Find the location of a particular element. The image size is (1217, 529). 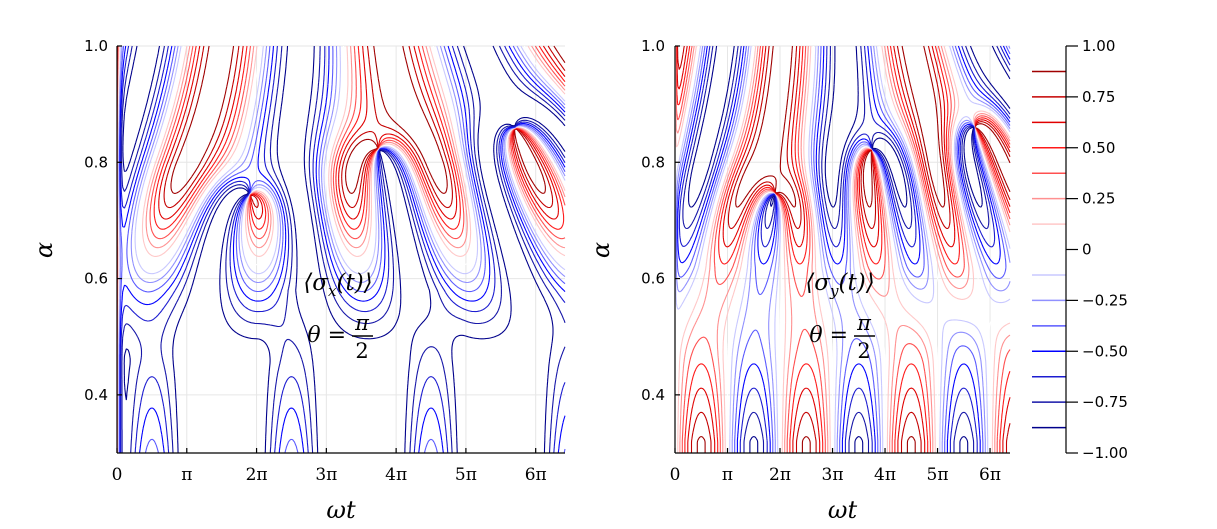

annotation-quantity: ⟨σy(t)⟩ is located at coordinates (839, 285).